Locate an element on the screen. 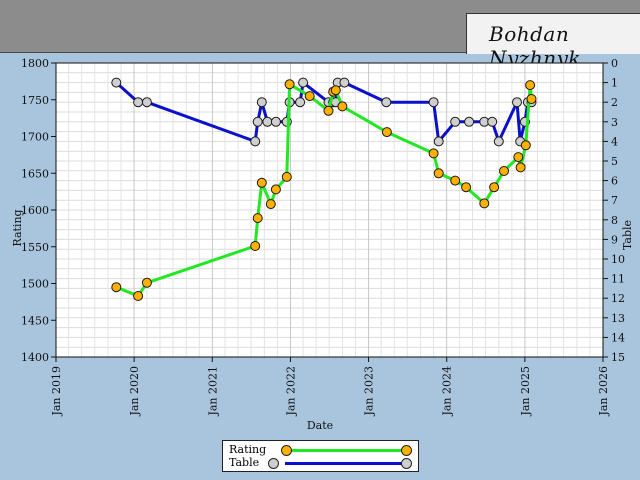 This screenshot has width=640, height=480. x-tick-label: Jan 2021 is located at coordinates (212, 391).